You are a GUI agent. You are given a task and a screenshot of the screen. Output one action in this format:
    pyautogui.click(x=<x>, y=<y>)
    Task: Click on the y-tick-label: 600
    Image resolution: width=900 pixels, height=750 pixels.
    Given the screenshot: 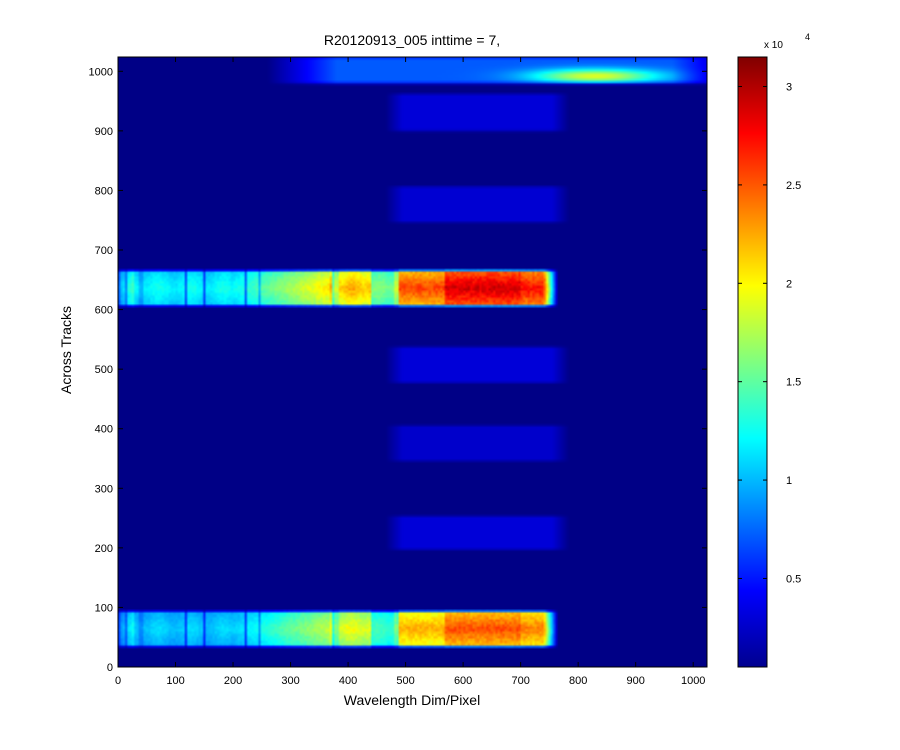 What is the action you would take?
    pyautogui.click(x=104, y=311)
    